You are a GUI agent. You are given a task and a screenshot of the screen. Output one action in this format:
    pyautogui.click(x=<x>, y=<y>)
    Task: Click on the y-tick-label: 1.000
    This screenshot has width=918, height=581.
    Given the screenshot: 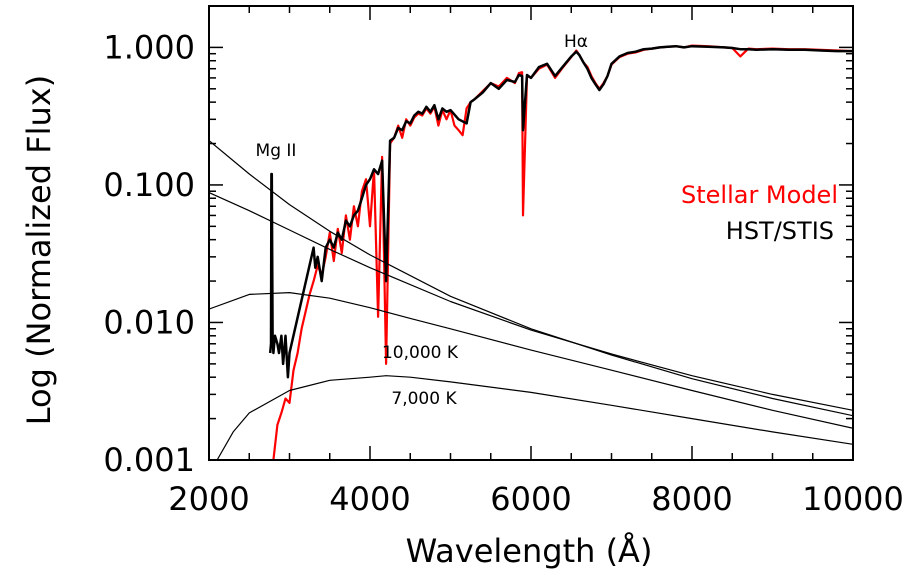 What is the action you would take?
    pyautogui.click(x=149, y=47)
    